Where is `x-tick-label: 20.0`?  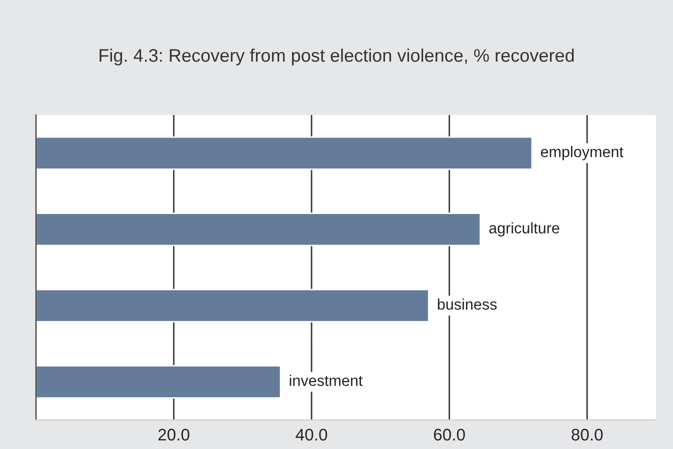 x-tick-label: 20.0 is located at coordinates (174, 434).